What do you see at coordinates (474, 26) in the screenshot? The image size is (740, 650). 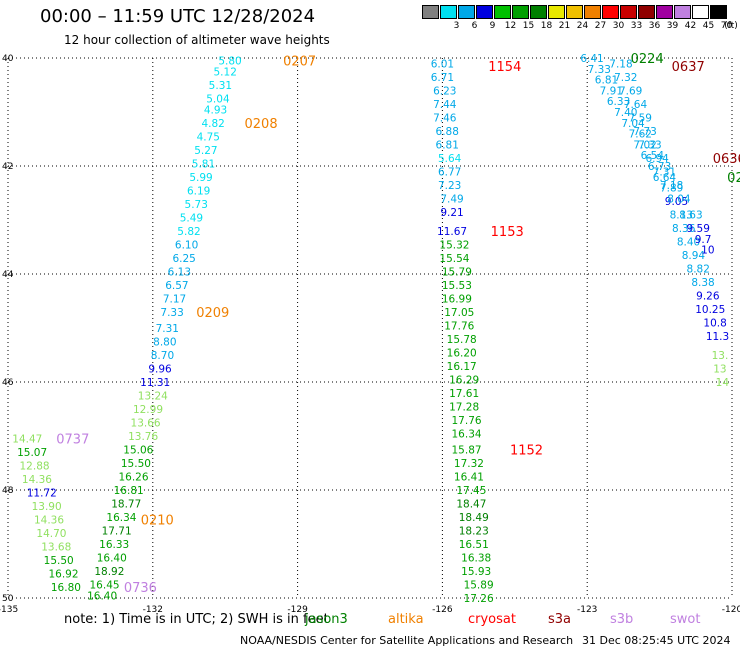 I see `legend-label: 6` at bounding box center [474, 26].